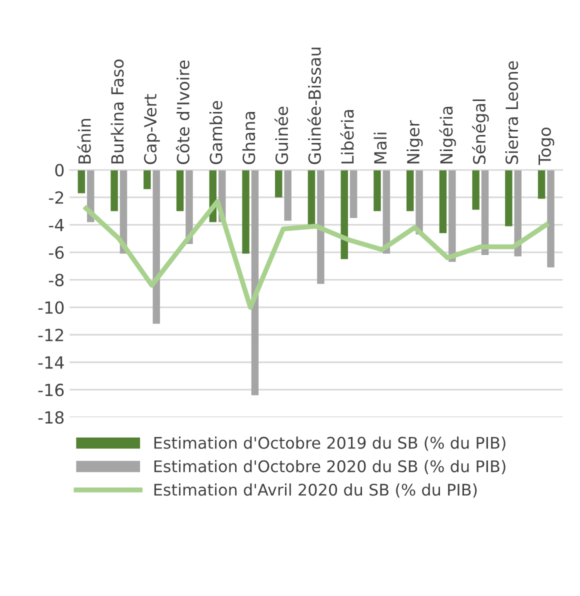 Image resolution: width=580 pixels, height=596 pixels. I want to click on y-tick-label: 0, so click(59, 170).